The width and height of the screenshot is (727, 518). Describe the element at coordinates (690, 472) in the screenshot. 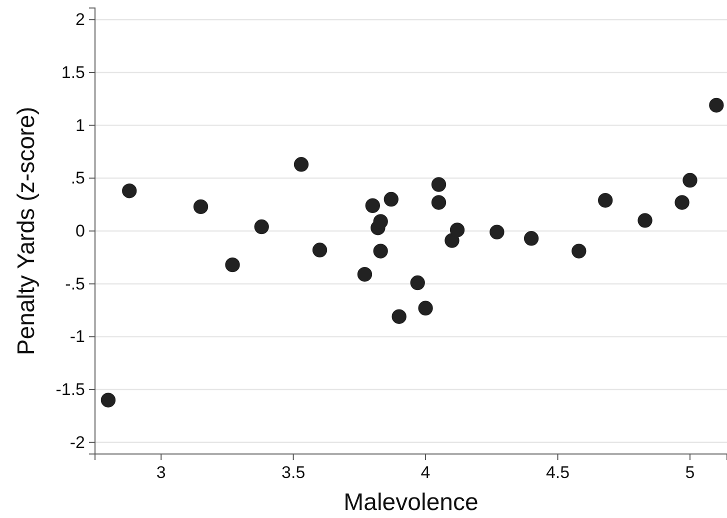

I see `x-tick-label: 5` at that location.